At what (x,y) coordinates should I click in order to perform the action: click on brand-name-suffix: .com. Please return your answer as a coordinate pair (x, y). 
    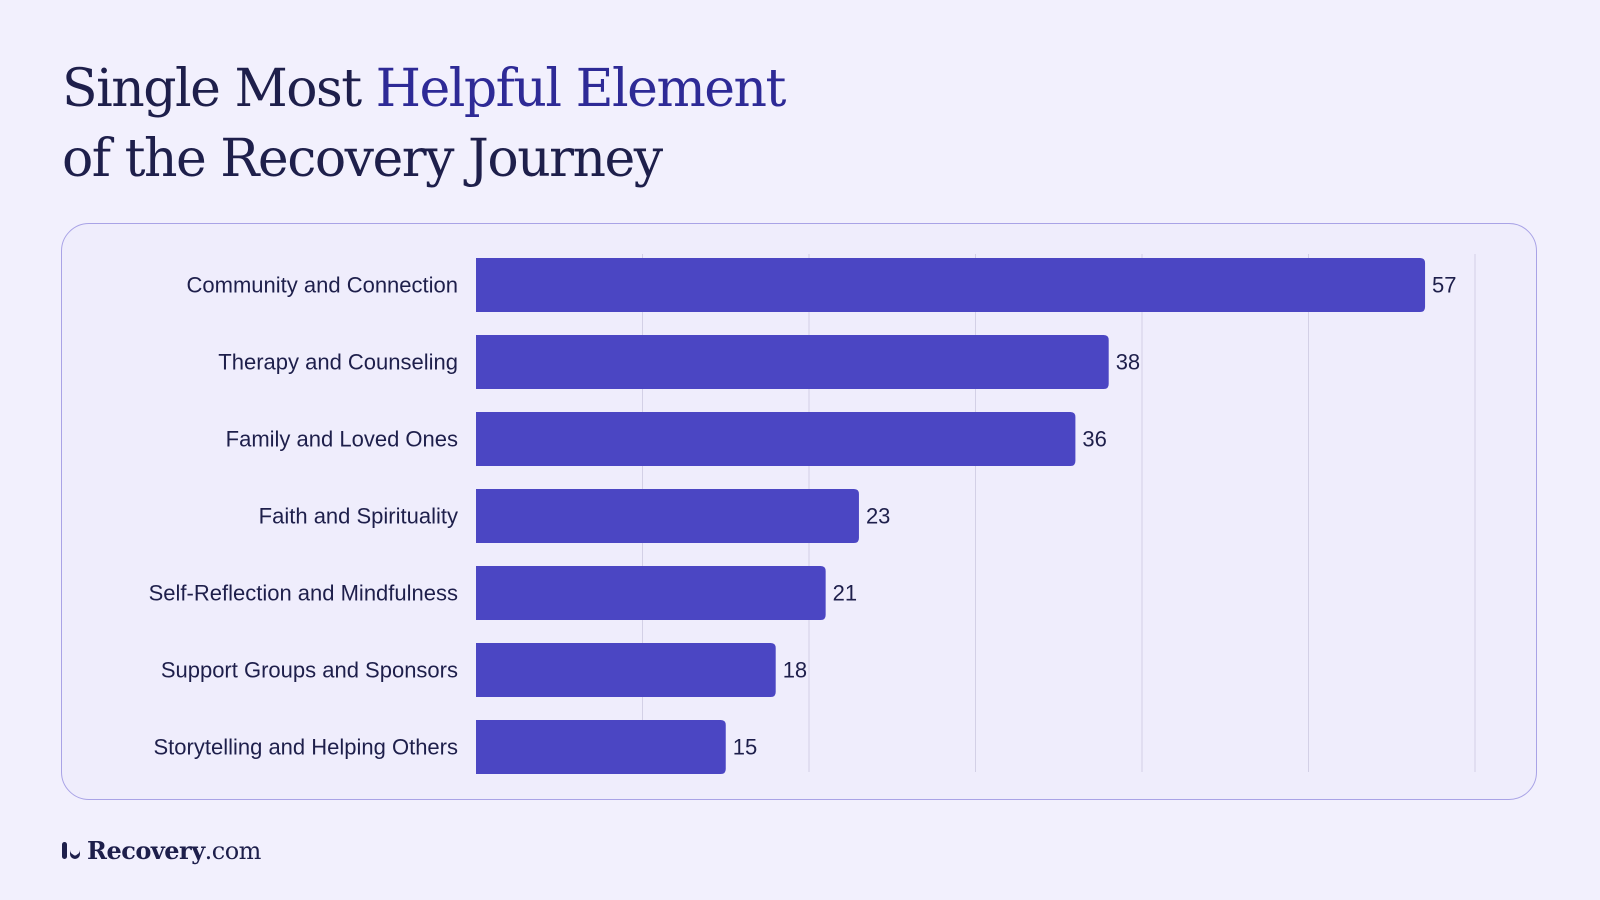
    Looking at the image, I should click on (233, 851).